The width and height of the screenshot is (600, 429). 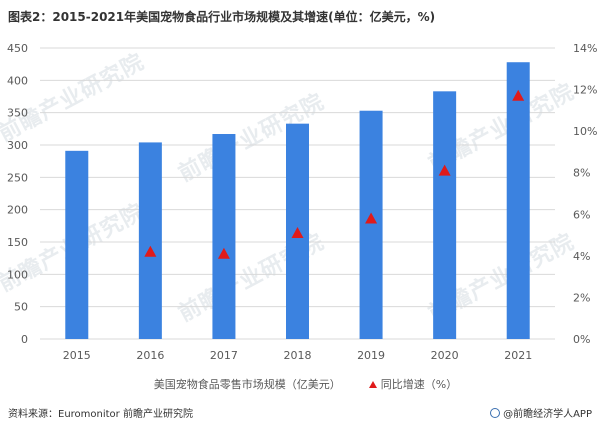 What do you see at coordinates (495, 412) in the screenshot?
I see `brand-logo-icon` at bounding box center [495, 412].